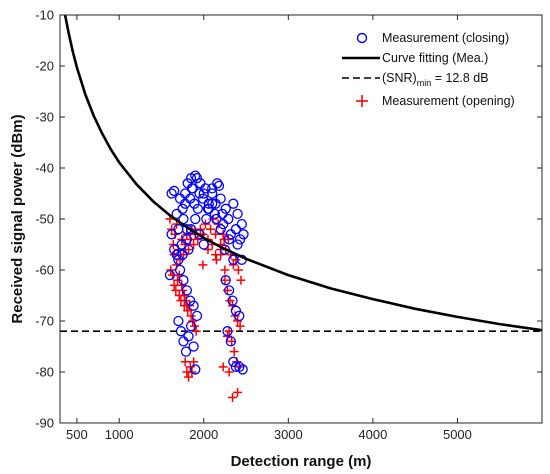 This screenshot has width=550, height=474. What do you see at coordinates (435, 58) in the screenshot?
I see `legend-label-fit: Curve fitting (Mea.)` at bounding box center [435, 58].